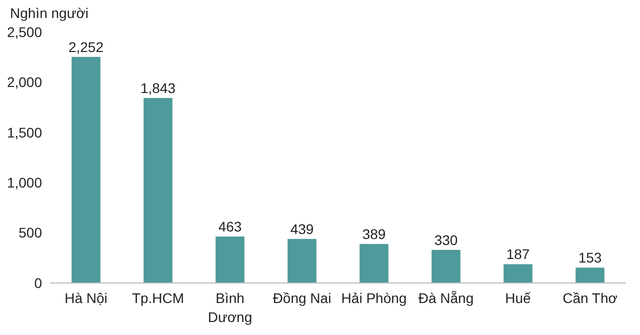  I want to click on data-label: 439, so click(302, 228).